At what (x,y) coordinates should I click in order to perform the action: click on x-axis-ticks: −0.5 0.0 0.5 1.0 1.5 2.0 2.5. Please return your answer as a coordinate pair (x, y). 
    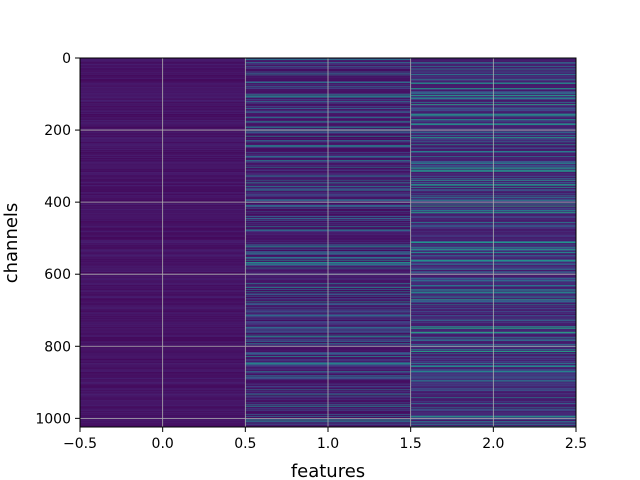
    Looking at the image, I should click on (325, 439).